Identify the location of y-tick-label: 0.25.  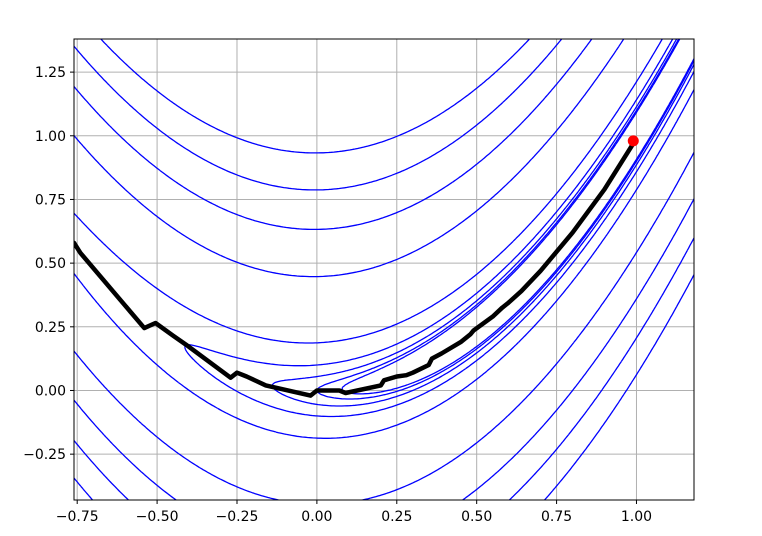
(50, 328).